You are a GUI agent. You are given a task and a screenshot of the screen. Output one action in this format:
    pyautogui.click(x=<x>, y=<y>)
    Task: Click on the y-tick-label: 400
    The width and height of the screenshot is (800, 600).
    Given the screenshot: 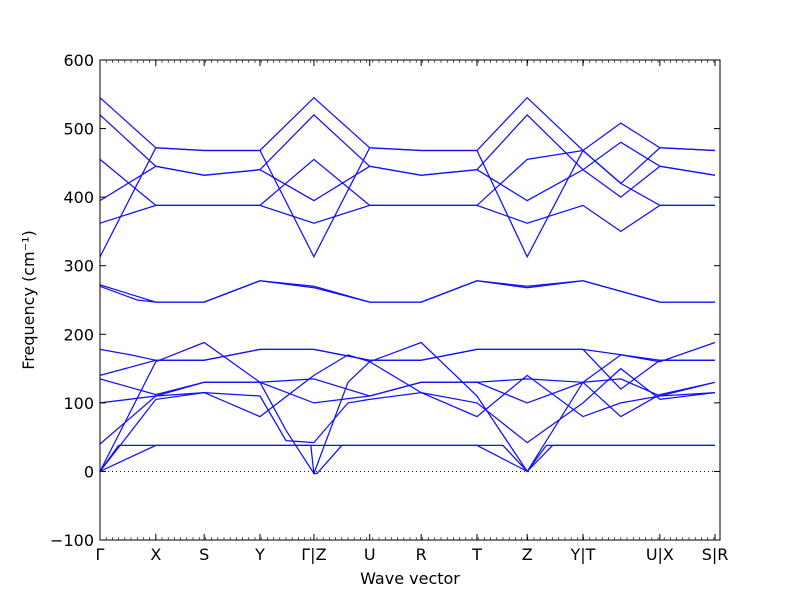 What is the action you would take?
    pyautogui.click(x=78, y=197)
    